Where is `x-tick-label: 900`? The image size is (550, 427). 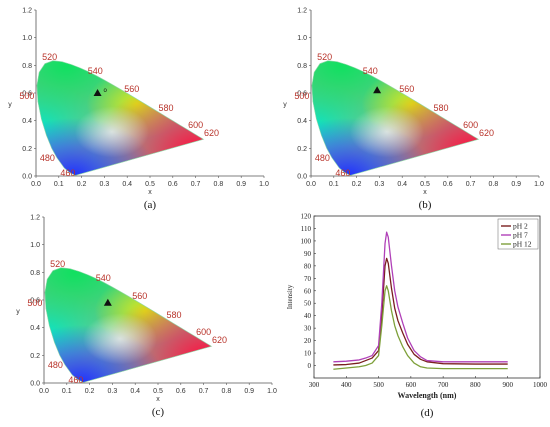 x-tick-label: 900 is located at coordinates (507, 385).